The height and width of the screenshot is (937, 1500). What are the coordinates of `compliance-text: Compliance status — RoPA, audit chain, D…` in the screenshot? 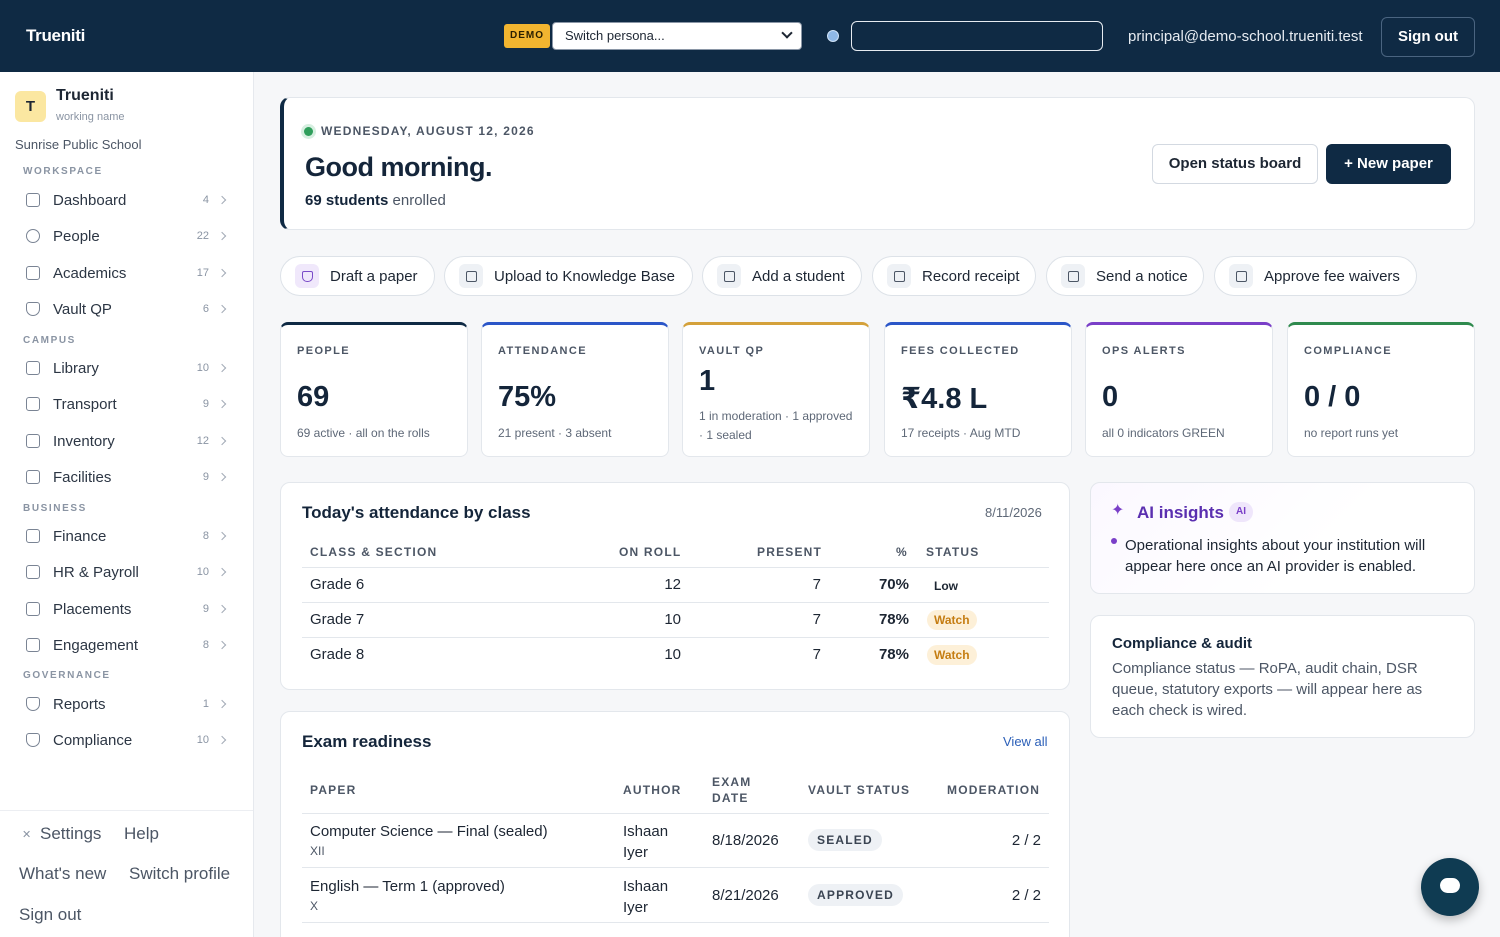 It's located at (1267, 689).